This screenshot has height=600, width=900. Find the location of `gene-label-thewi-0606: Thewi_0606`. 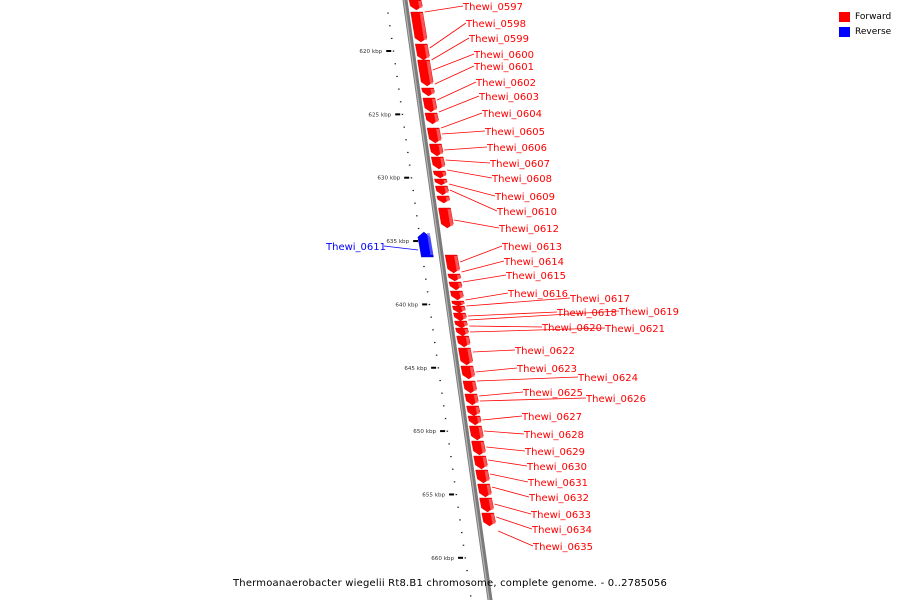

gene-label-thewi-0606: Thewi_0606 is located at coordinates (516, 148).